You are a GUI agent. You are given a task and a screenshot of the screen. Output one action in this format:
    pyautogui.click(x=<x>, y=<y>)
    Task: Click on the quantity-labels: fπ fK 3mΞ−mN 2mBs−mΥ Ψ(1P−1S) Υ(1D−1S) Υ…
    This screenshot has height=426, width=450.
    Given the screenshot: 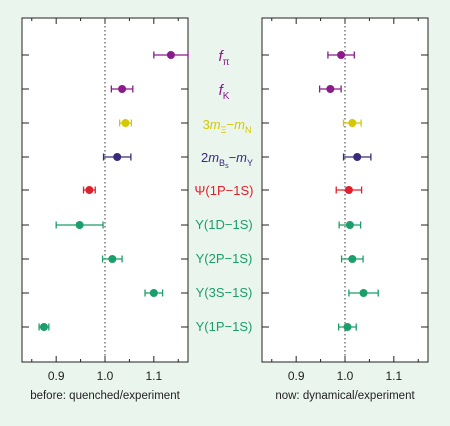 What is the action you would take?
    pyautogui.click(x=224, y=191)
    